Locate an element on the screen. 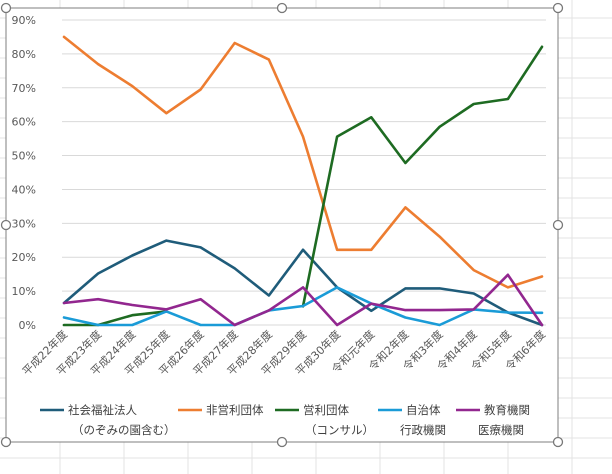 The image size is (612, 474). legend-label: 教育機関 is located at coordinates (507, 410).